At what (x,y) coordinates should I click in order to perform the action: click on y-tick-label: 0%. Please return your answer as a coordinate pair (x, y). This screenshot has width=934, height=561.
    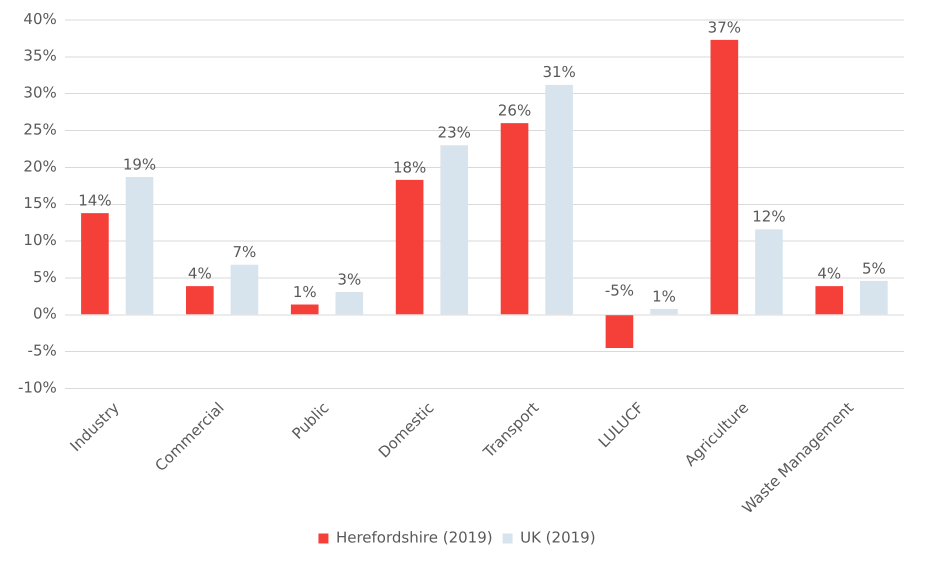
    Looking at the image, I should click on (44, 313).